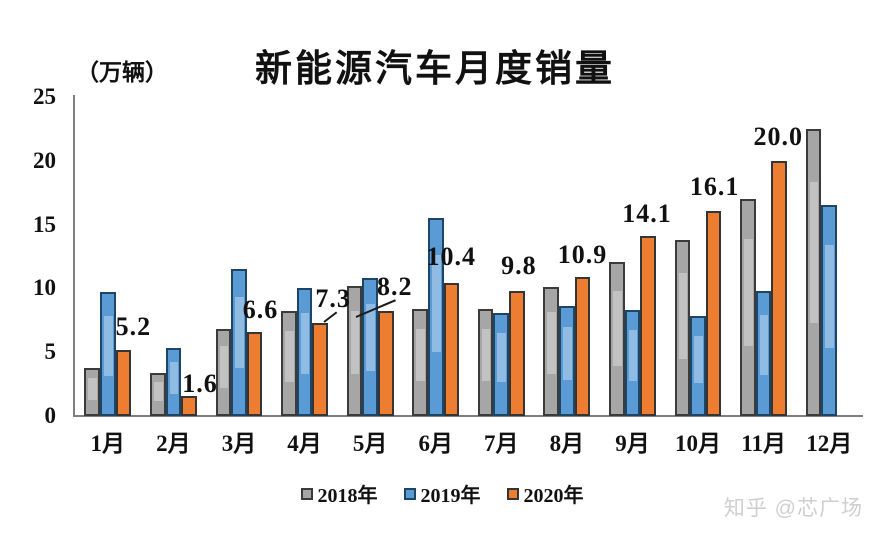  What do you see at coordinates (123, 382) in the screenshot?
I see `bar-2020年-1月` at bounding box center [123, 382].